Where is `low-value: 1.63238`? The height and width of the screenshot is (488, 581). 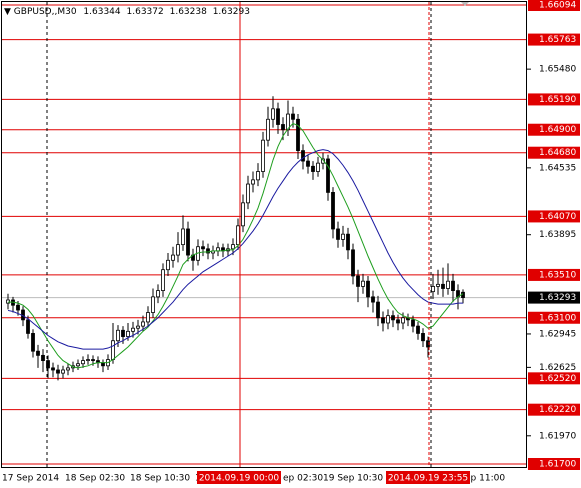
low-value: 1.63238 is located at coordinates (188, 12).